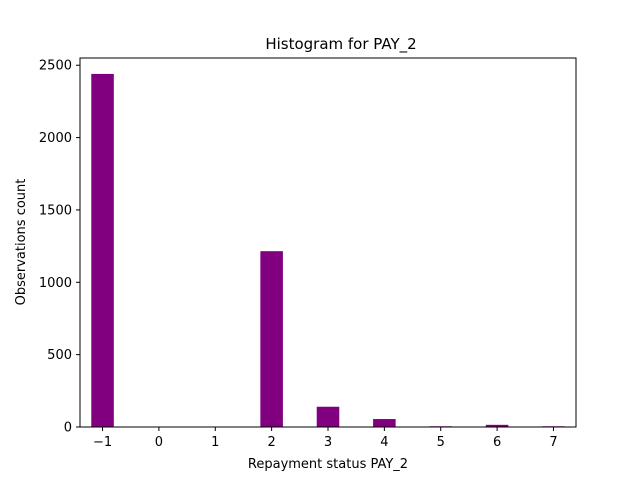 The image size is (640, 480). Describe the element at coordinates (59, 247) in the screenshot. I see `y-axis-ticks: 0 500 1000 1500 2000 2500` at that location.